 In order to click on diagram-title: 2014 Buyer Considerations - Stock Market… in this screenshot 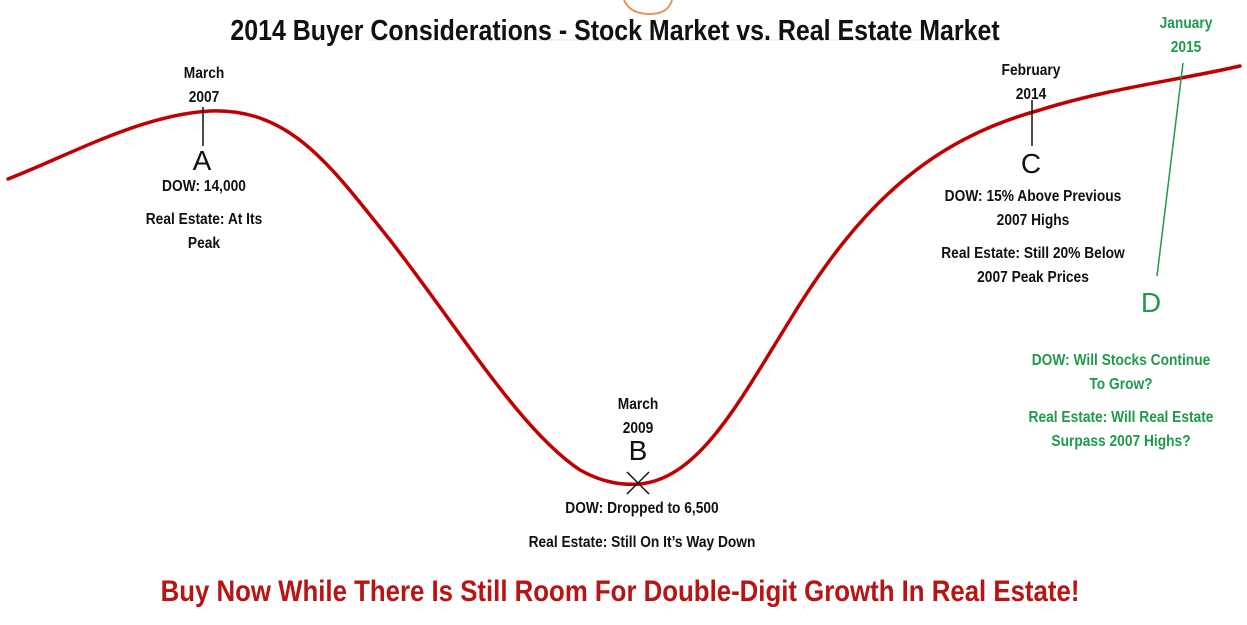, I will do `click(615, 31)`.